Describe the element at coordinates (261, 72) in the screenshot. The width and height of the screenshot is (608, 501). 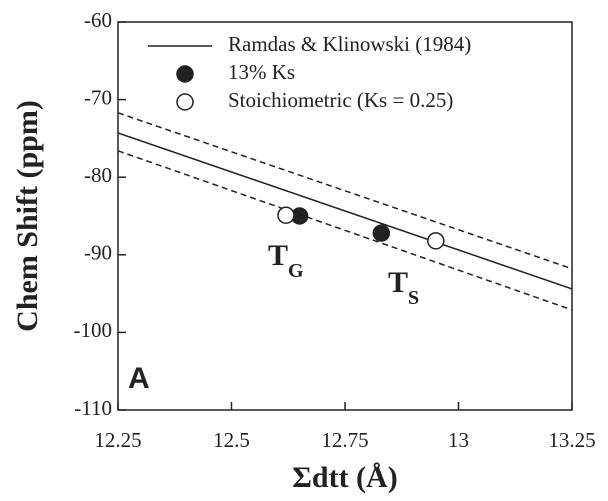
I see `legend-label: 13% Ks` at that location.